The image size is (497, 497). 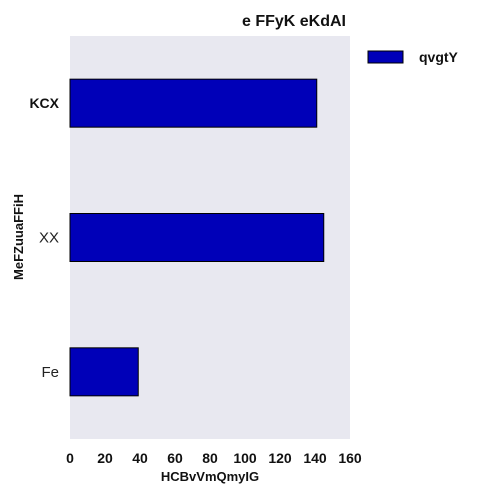 I want to click on bar-kcx, so click(x=193, y=103).